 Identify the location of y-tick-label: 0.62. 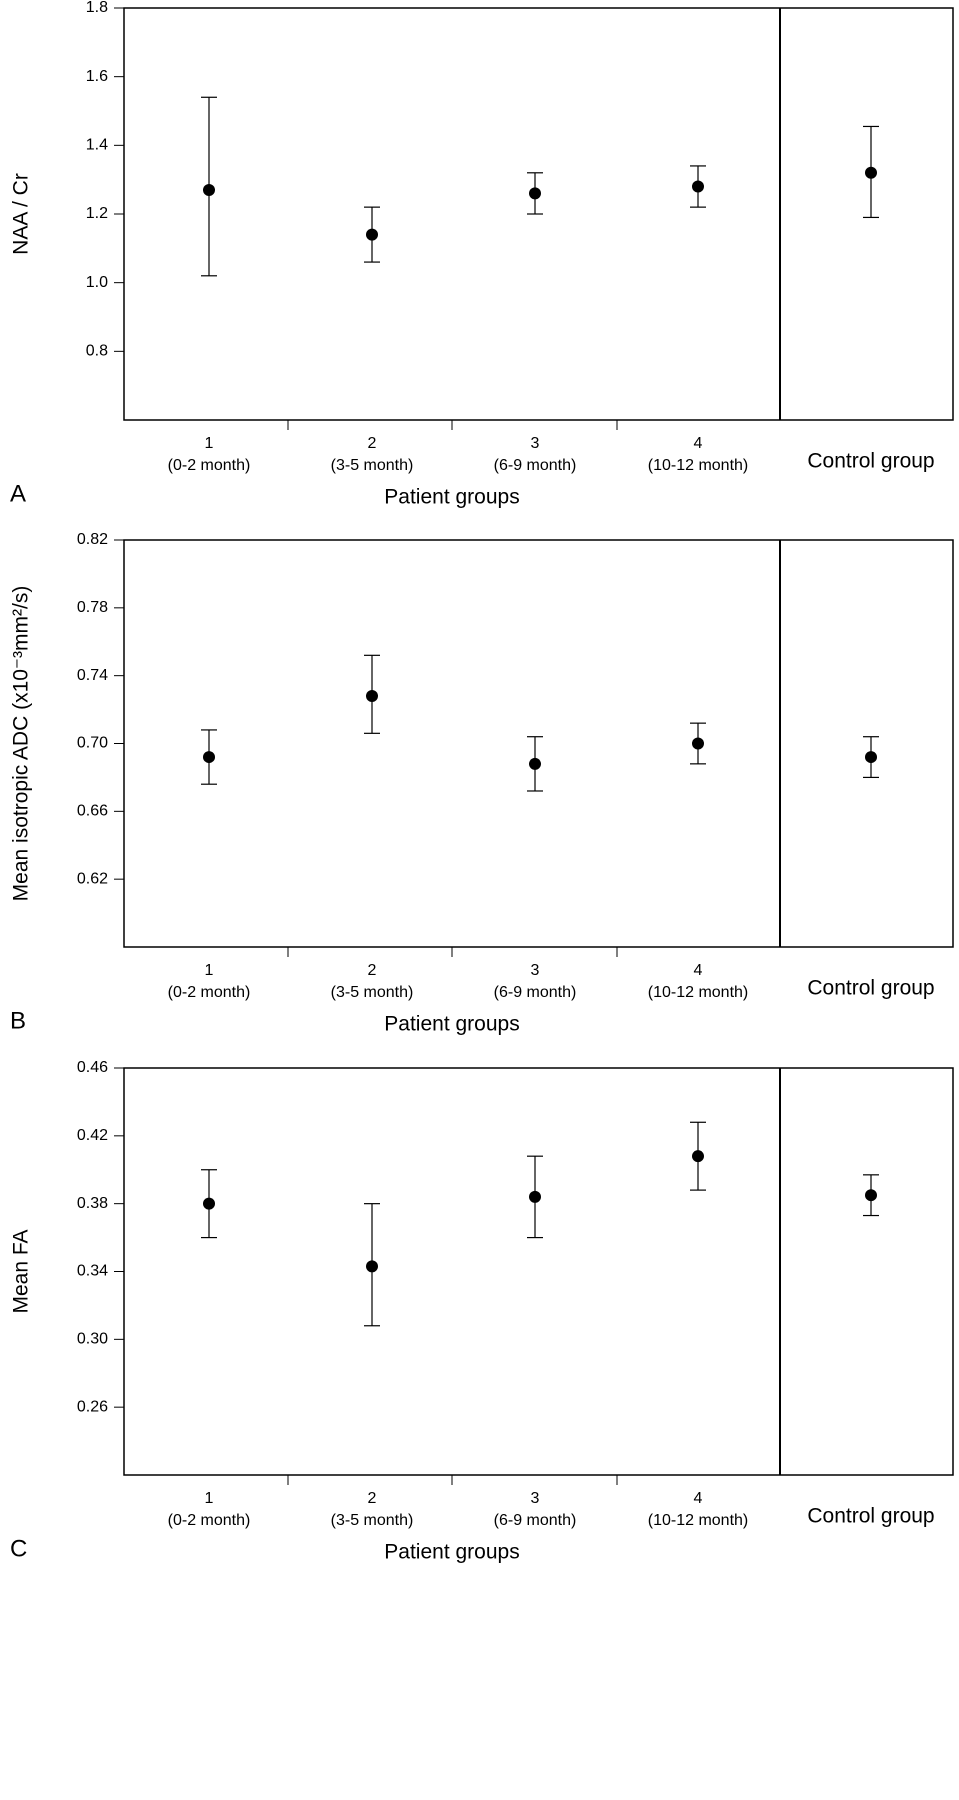
(92, 878).